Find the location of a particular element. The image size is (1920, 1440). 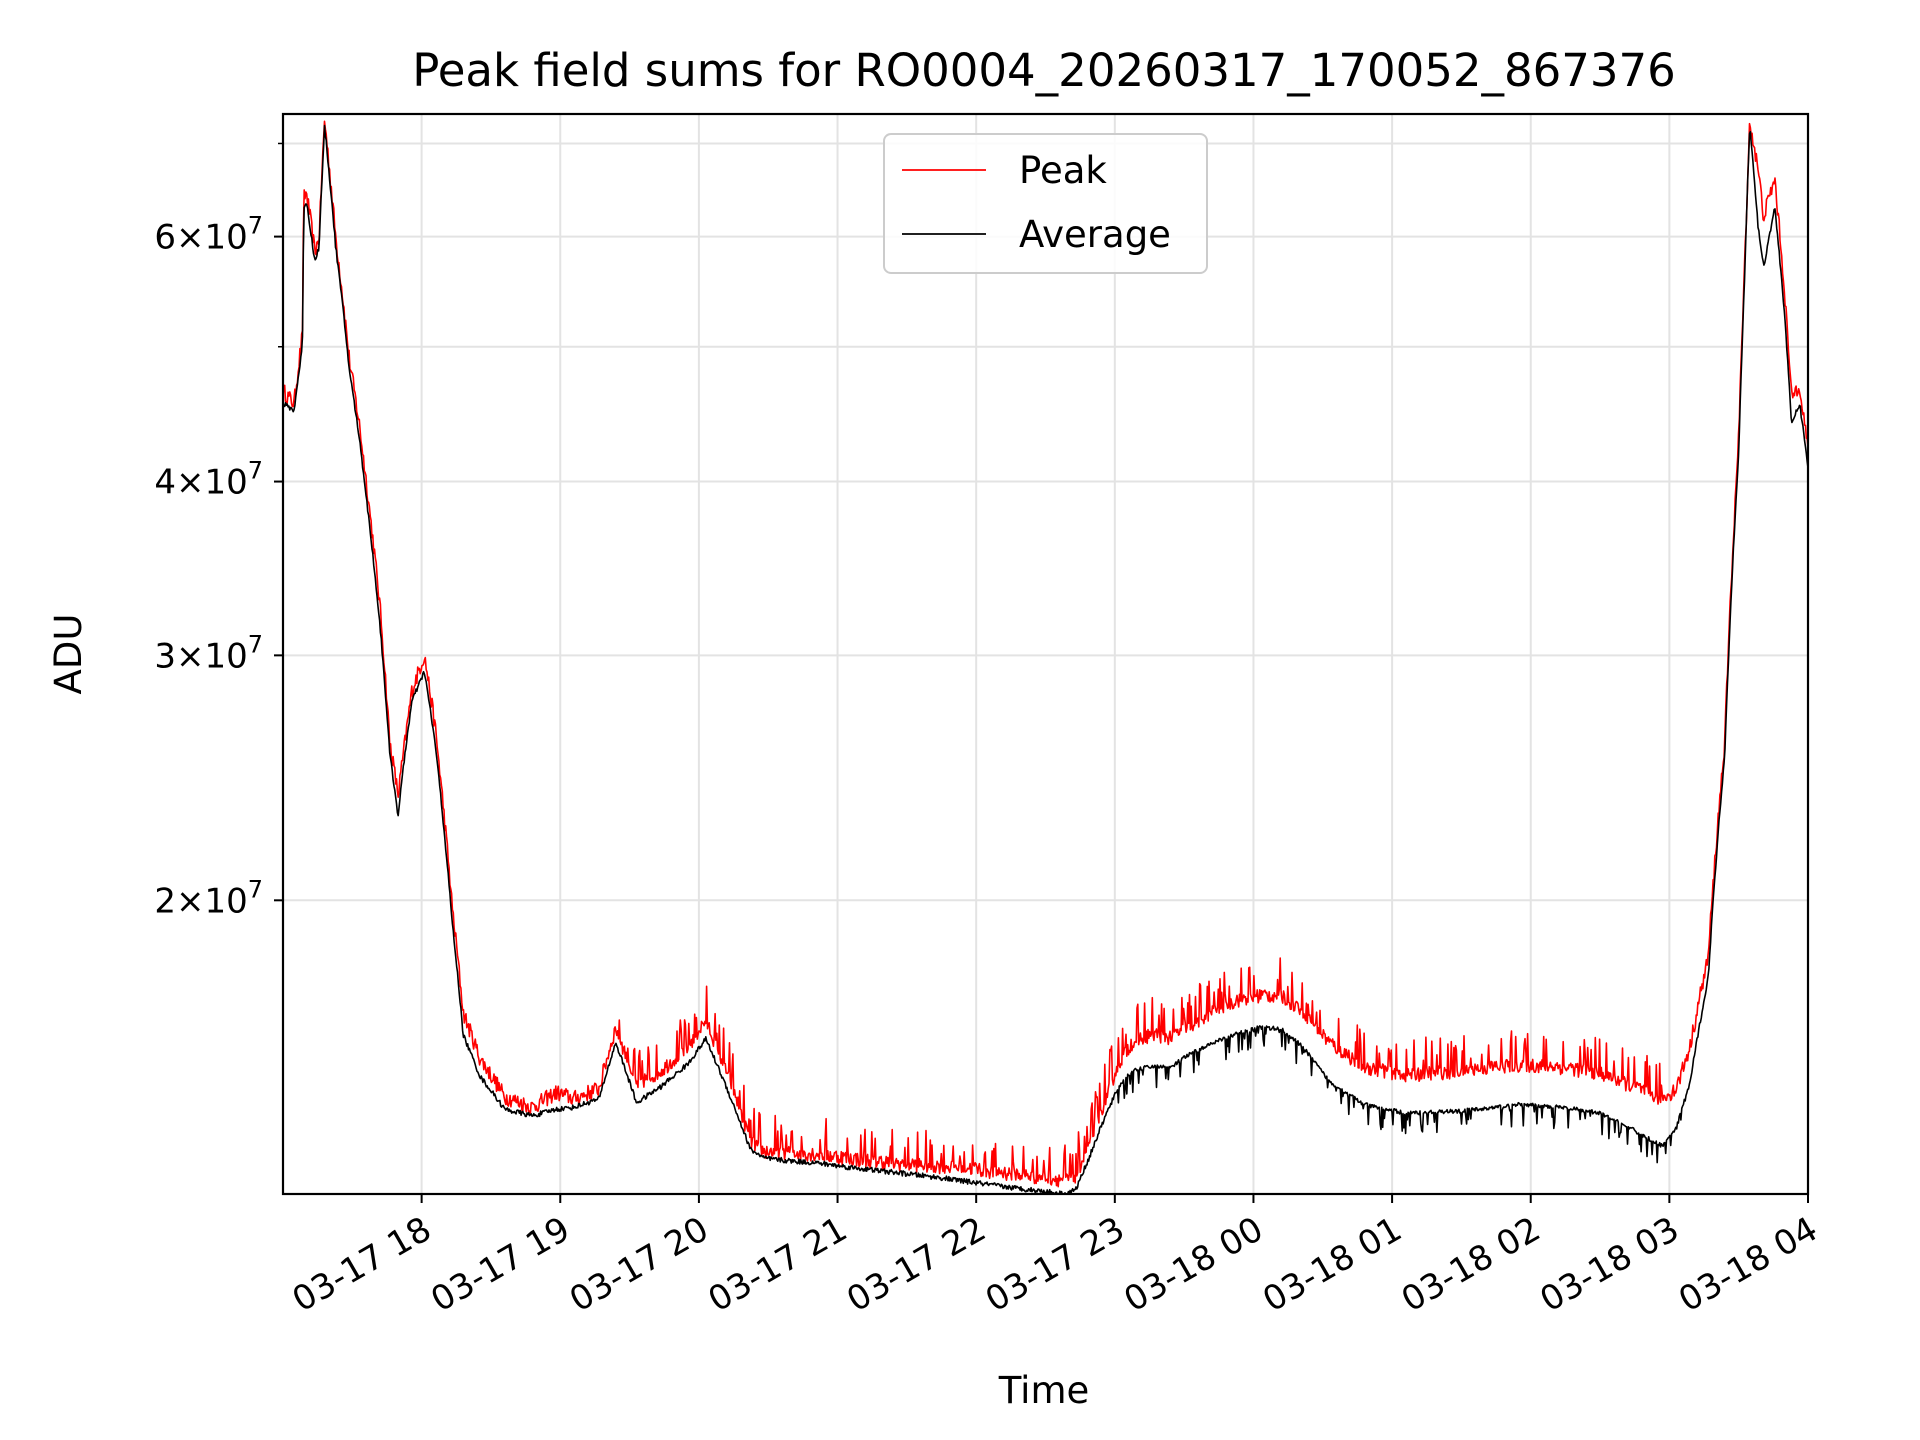

y-tick-label: 4×10⁷ is located at coordinates (208, 480).